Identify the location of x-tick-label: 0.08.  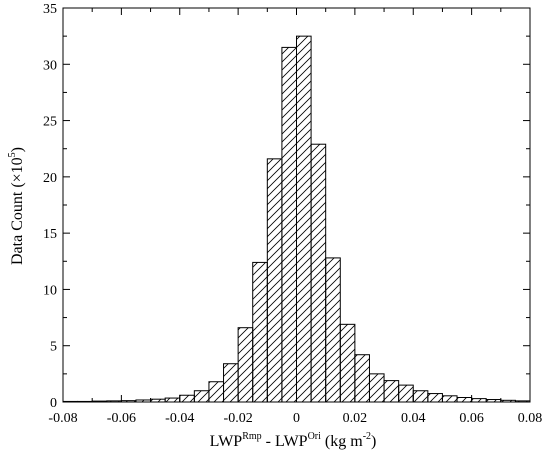
(530, 418).